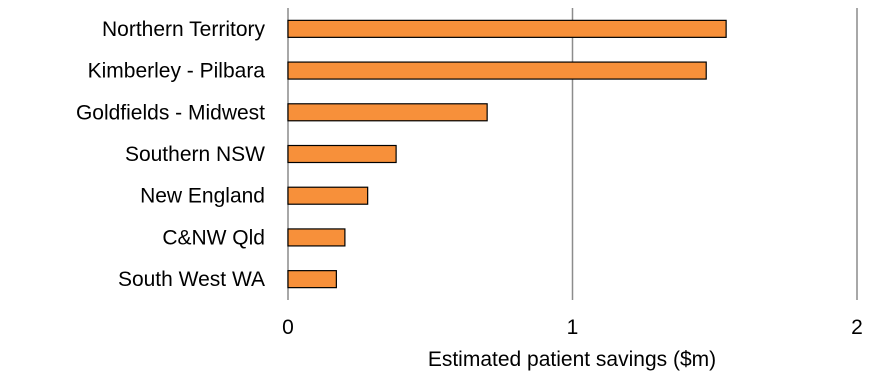  Describe the element at coordinates (170, 112) in the screenshot. I see `category-label: Goldfields - Midwest` at that location.